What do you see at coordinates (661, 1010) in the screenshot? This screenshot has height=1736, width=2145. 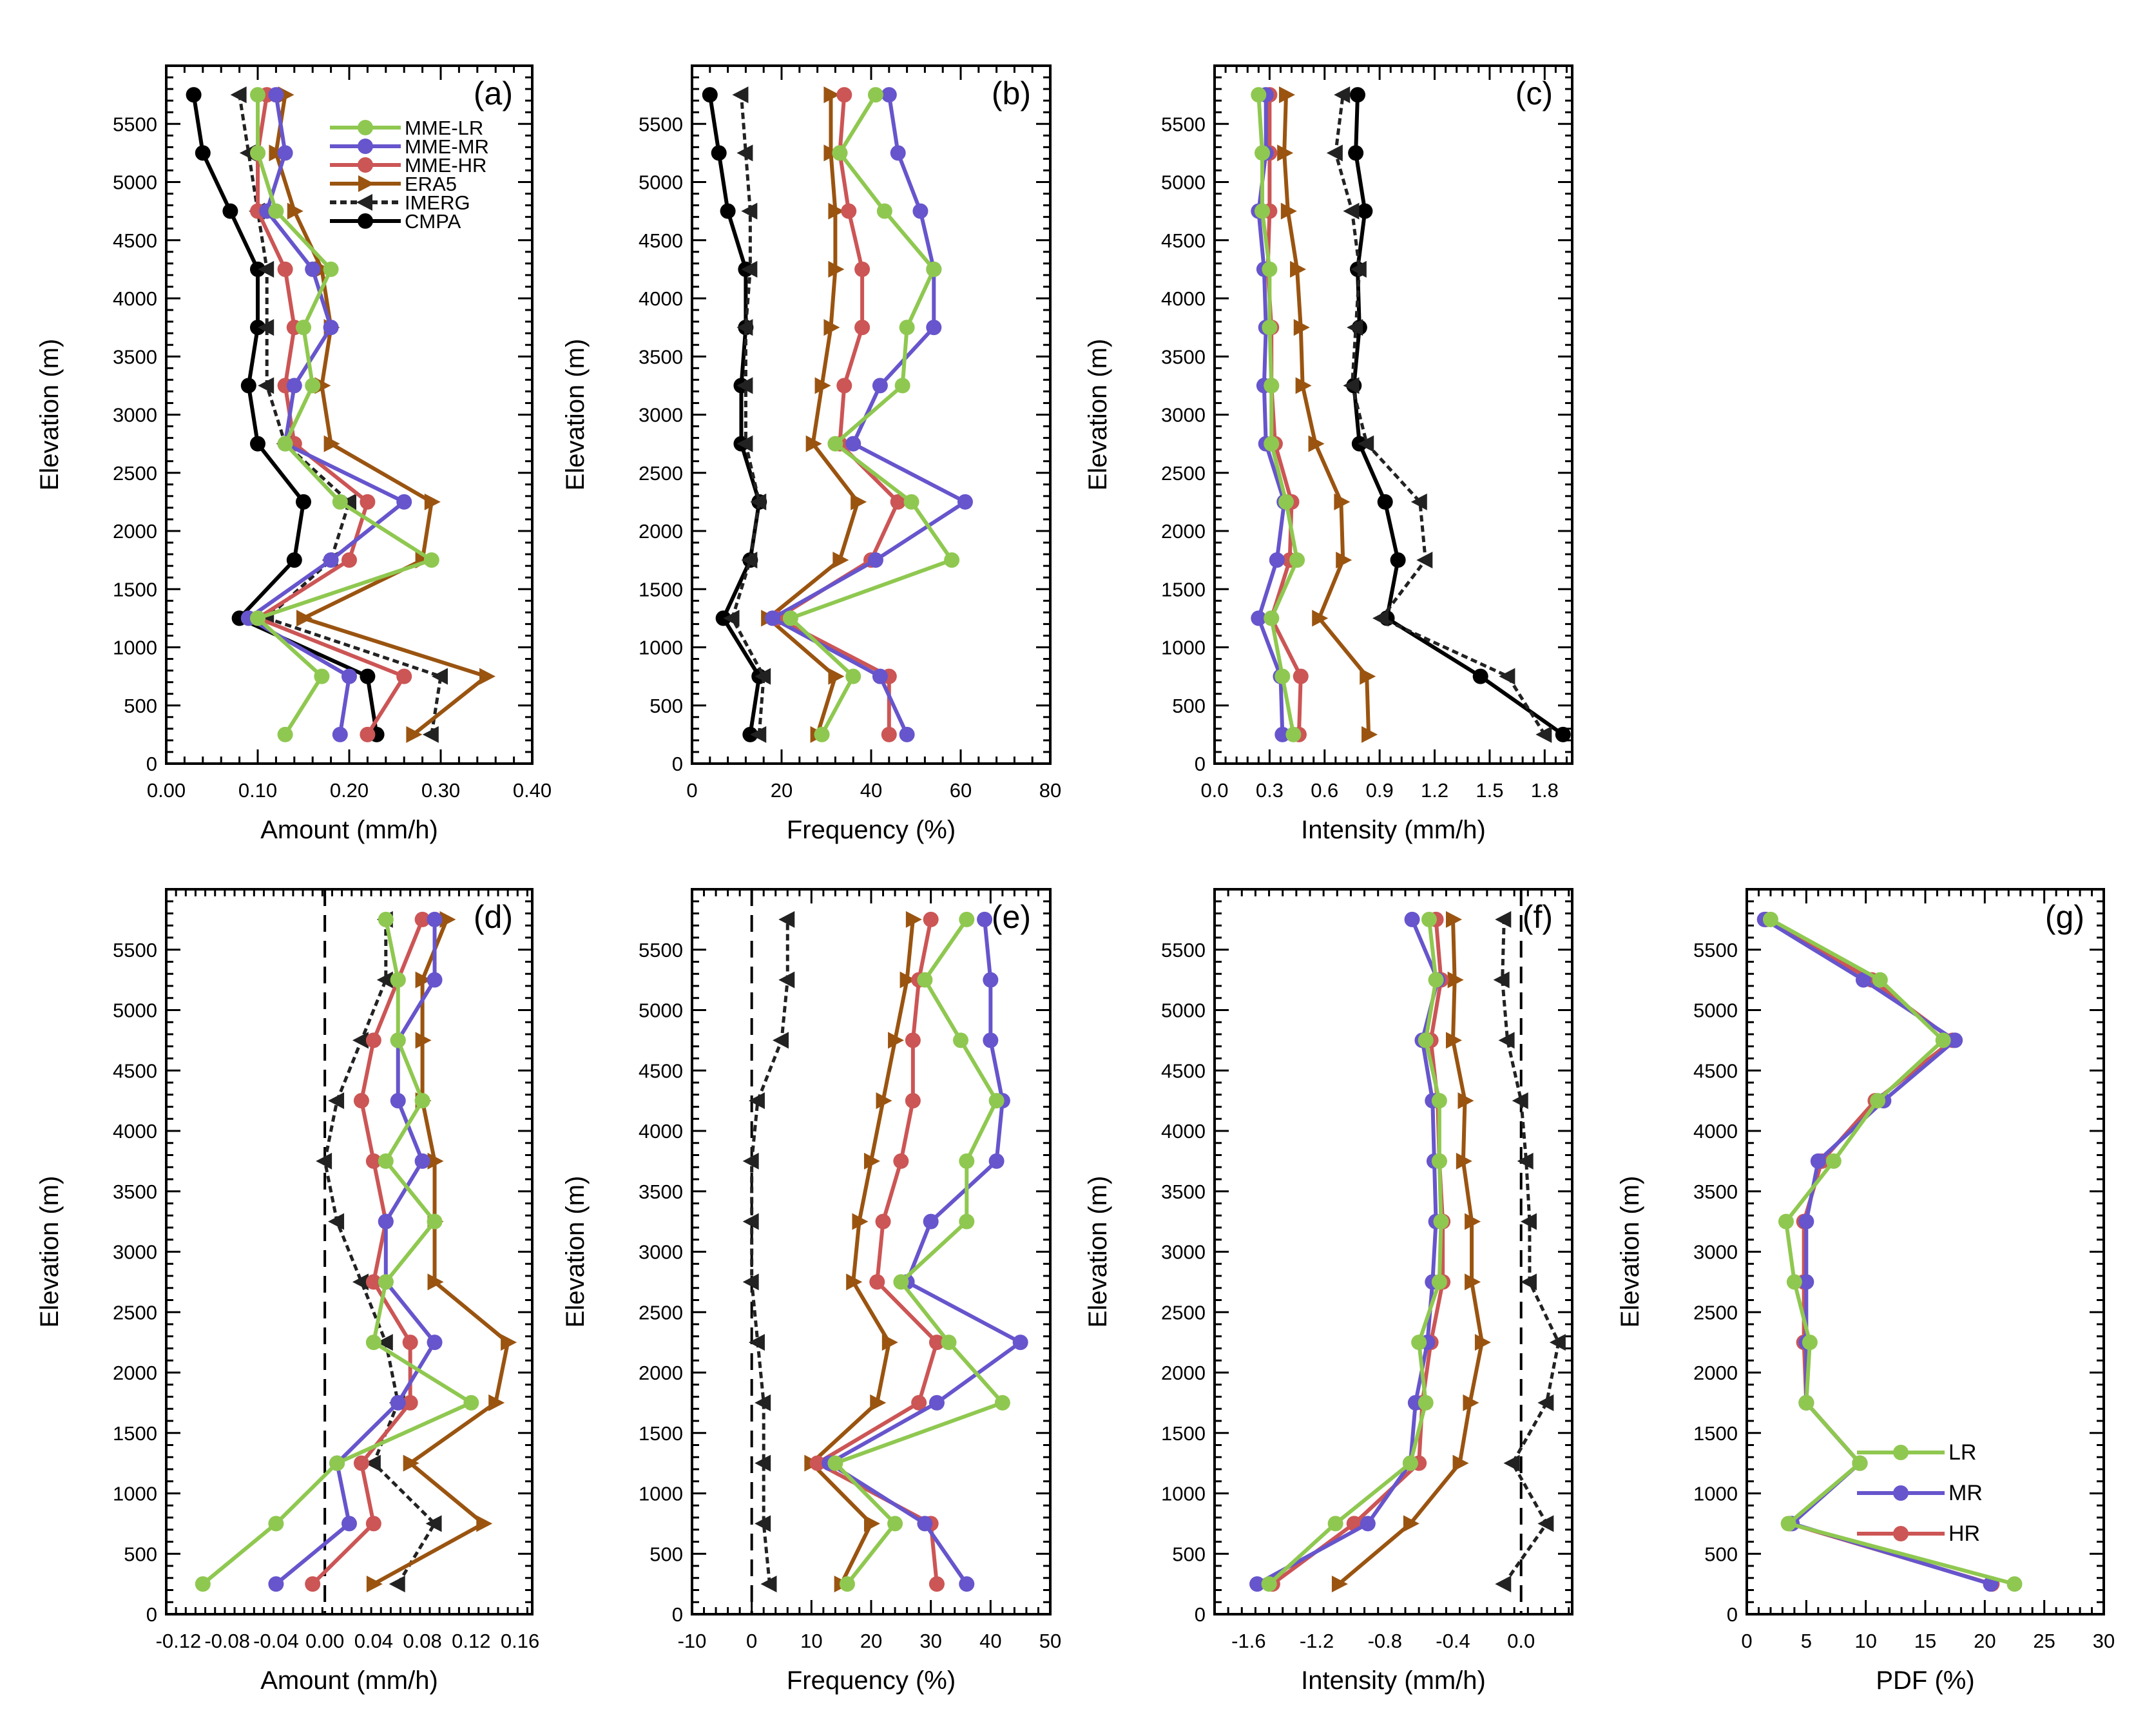 I see `y-tick-label: 5000` at bounding box center [661, 1010].